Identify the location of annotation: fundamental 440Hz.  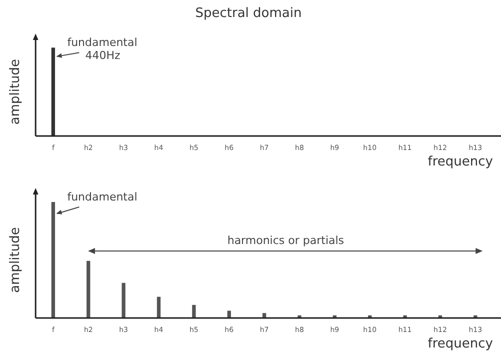
(102, 49).